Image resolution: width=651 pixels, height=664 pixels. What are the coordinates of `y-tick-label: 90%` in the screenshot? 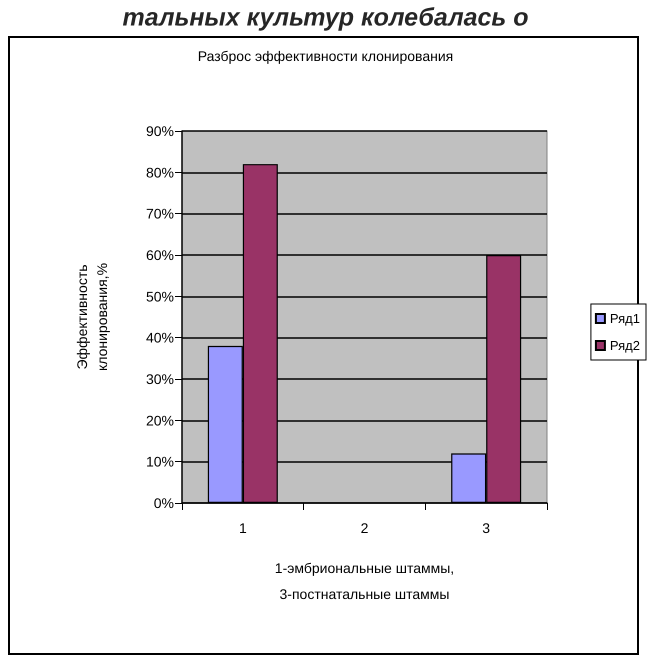 It's located at (160, 131).